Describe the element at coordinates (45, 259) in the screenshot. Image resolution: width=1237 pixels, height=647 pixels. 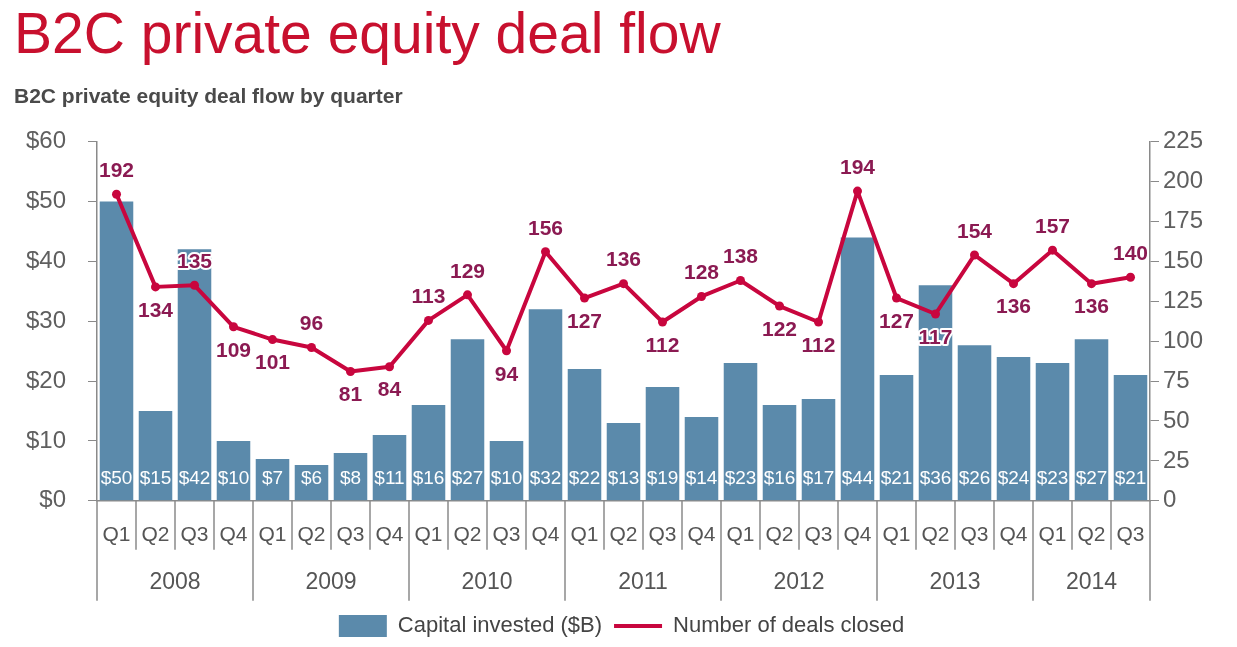
I see `y-tick-label: $40` at that location.